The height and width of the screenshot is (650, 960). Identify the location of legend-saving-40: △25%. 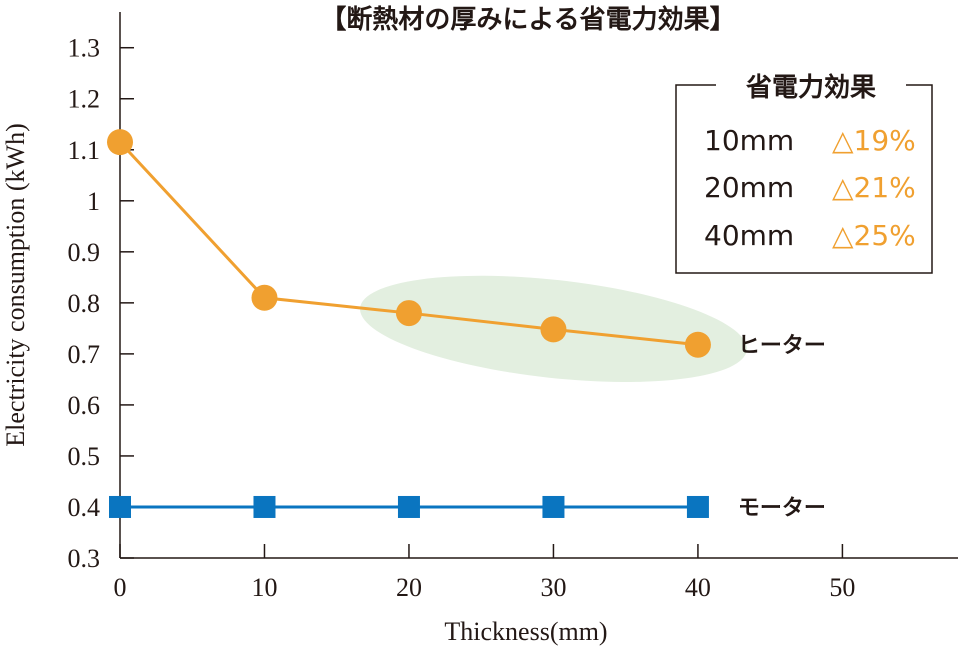
(874, 235).